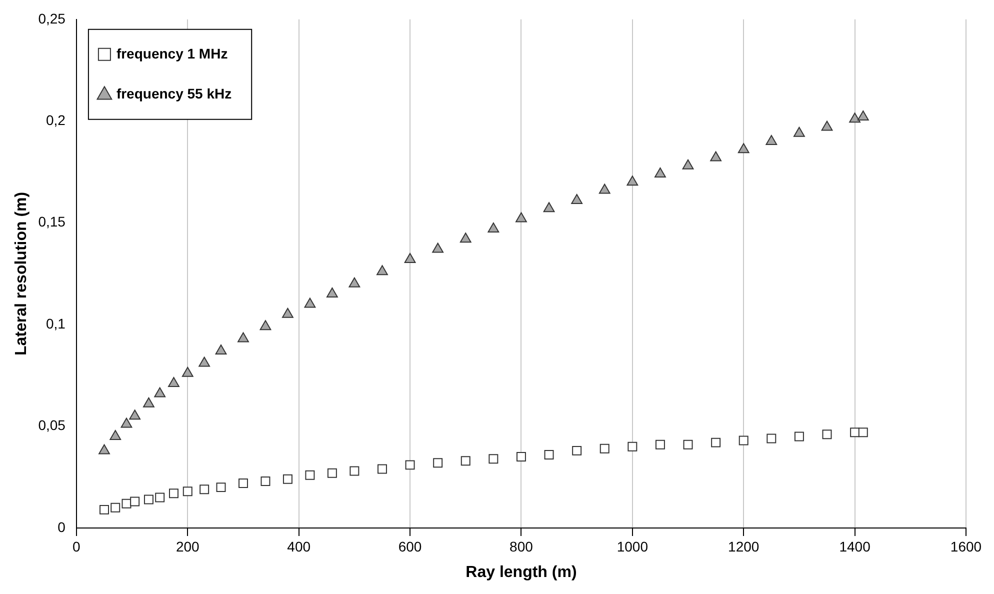 This screenshot has width=994, height=594. I want to click on y-tick-label: 0,25, so click(52, 18).